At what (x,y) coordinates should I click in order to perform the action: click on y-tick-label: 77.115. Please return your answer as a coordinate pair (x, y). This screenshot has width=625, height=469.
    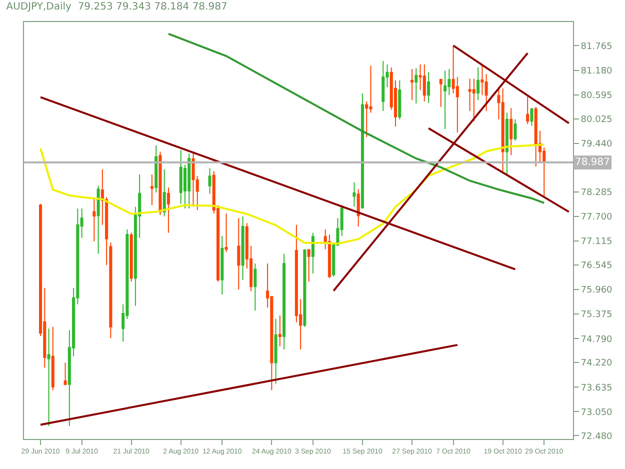
    Looking at the image, I should click on (596, 242).